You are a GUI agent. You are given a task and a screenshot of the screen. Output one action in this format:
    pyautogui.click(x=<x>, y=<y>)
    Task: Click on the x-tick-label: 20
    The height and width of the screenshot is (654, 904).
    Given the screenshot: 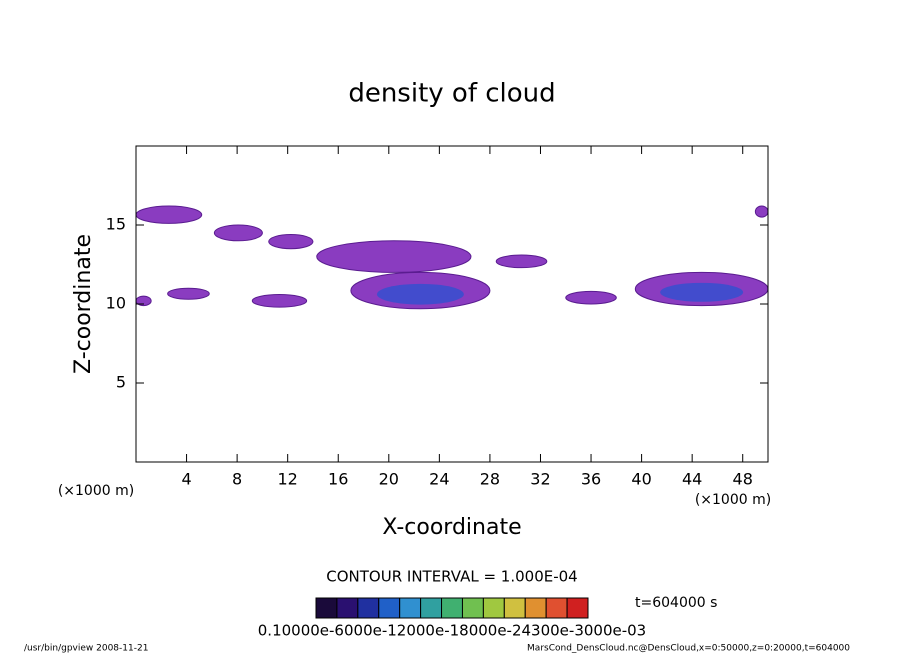 What is the action you would take?
    pyautogui.click(x=389, y=479)
    